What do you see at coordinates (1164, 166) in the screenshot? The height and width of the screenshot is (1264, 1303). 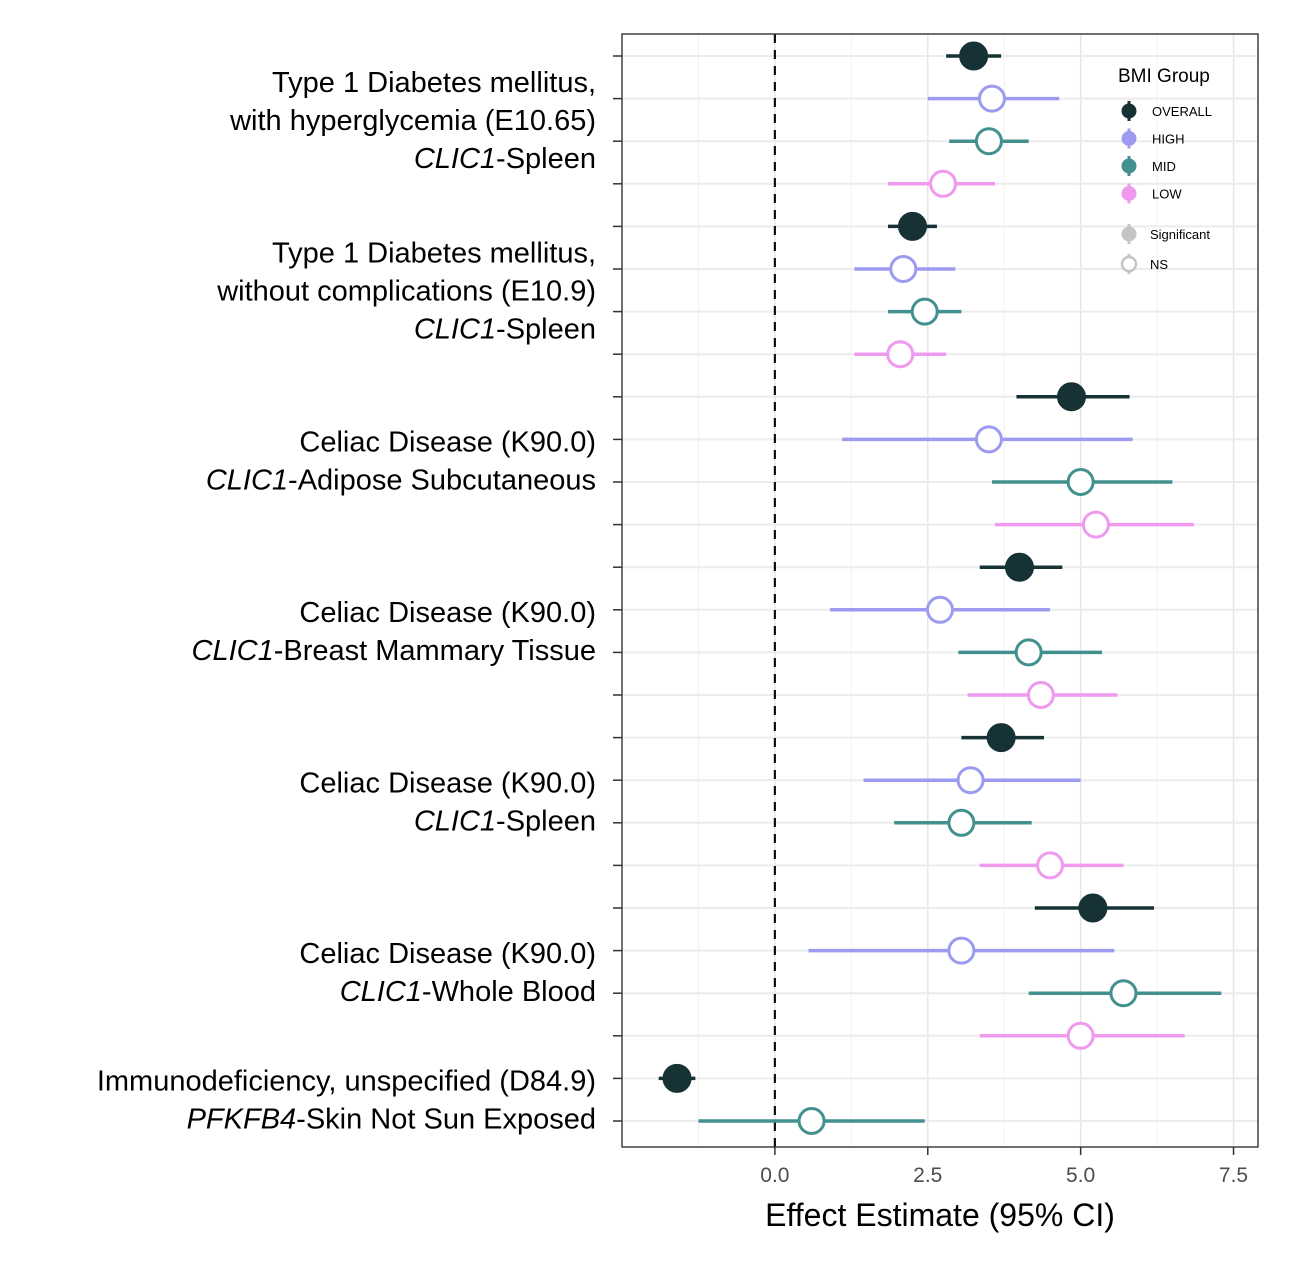 I see `legend-label-mid: MID` at bounding box center [1164, 166].